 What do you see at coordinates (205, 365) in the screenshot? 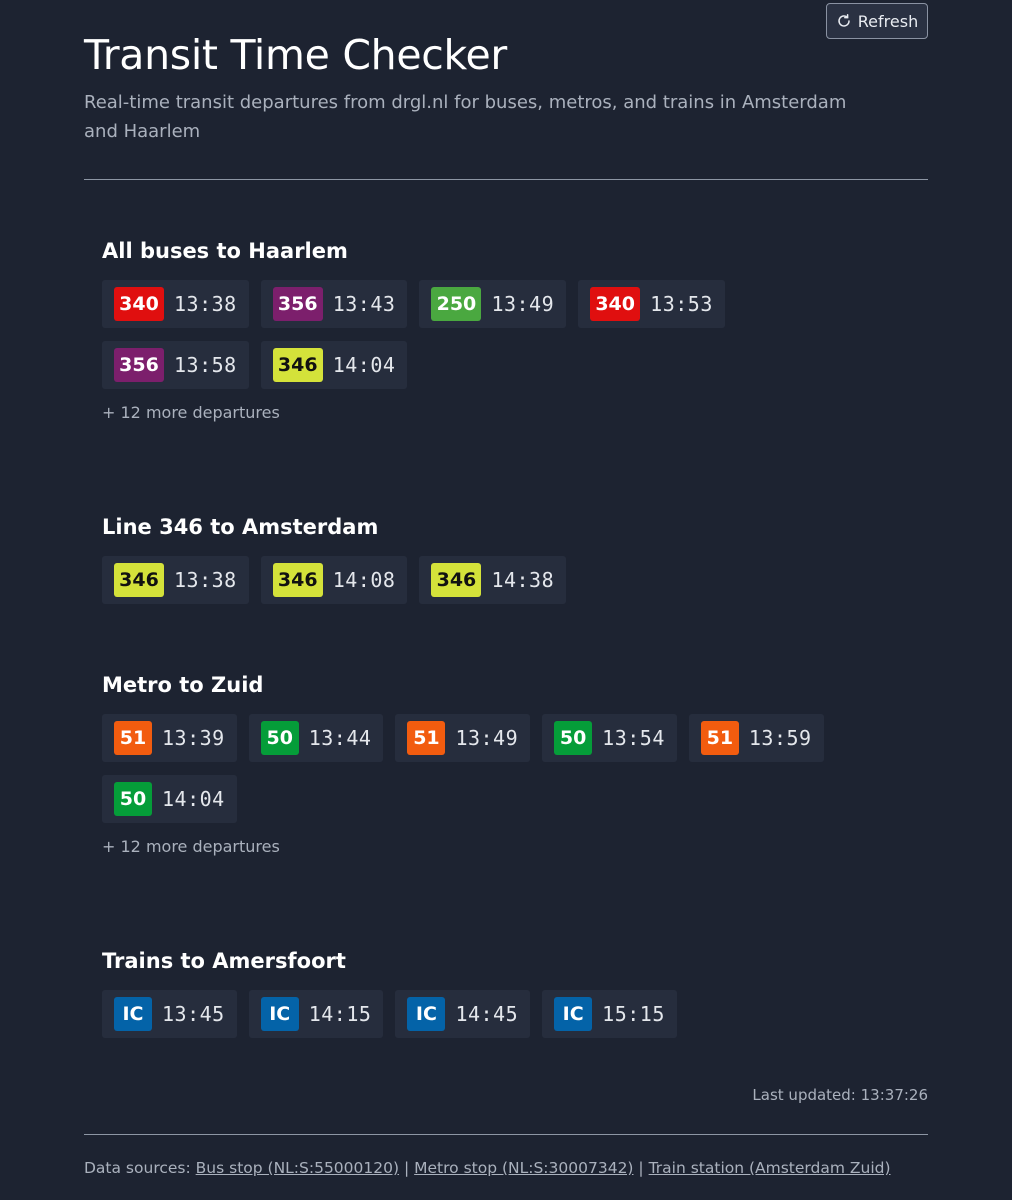
I see `departure-time: 13:58` at bounding box center [205, 365].